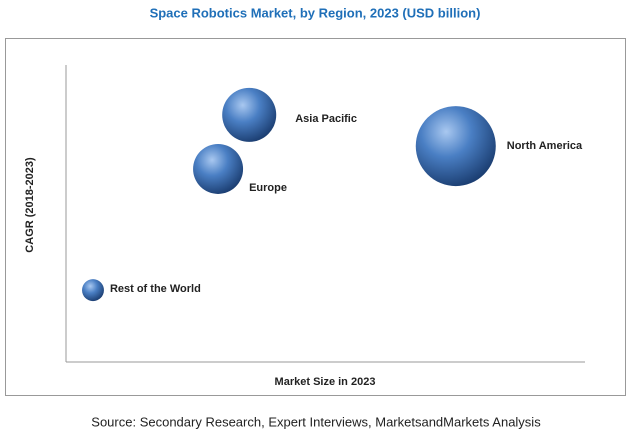 This screenshot has width=631, height=445. What do you see at coordinates (326, 119) in the screenshot?
I see `bubble-label: Asia Pacific` at bounding box center [326, 119].